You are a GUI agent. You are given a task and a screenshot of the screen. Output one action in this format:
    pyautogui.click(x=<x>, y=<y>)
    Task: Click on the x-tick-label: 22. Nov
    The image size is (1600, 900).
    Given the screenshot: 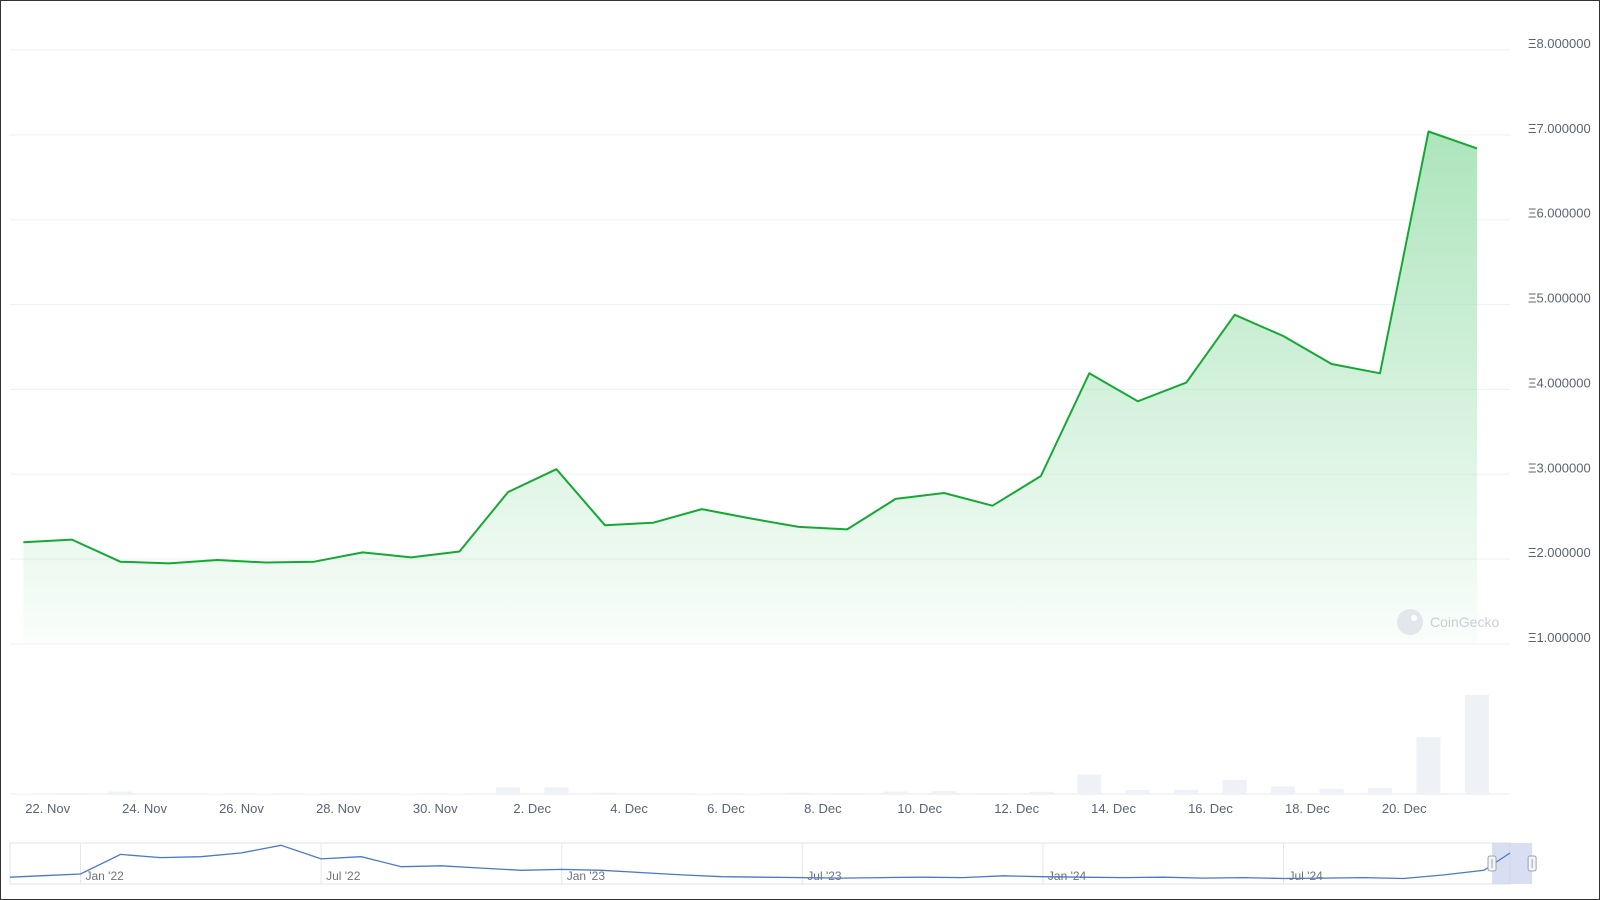 What is the action you would take?
    pyautogui.click(x=47, y=808)
    